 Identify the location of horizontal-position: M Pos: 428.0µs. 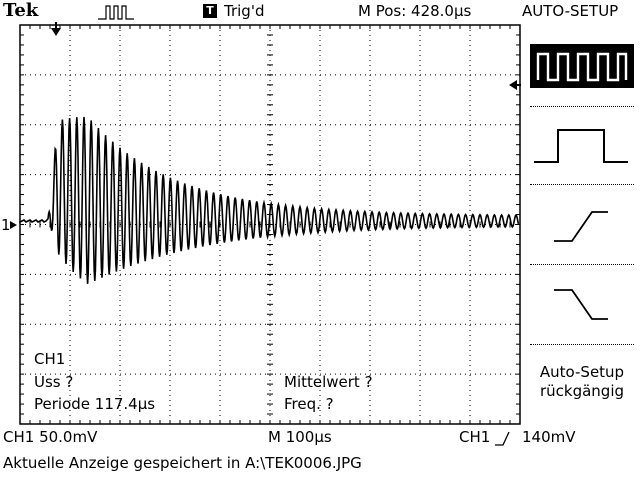
(415, 11).